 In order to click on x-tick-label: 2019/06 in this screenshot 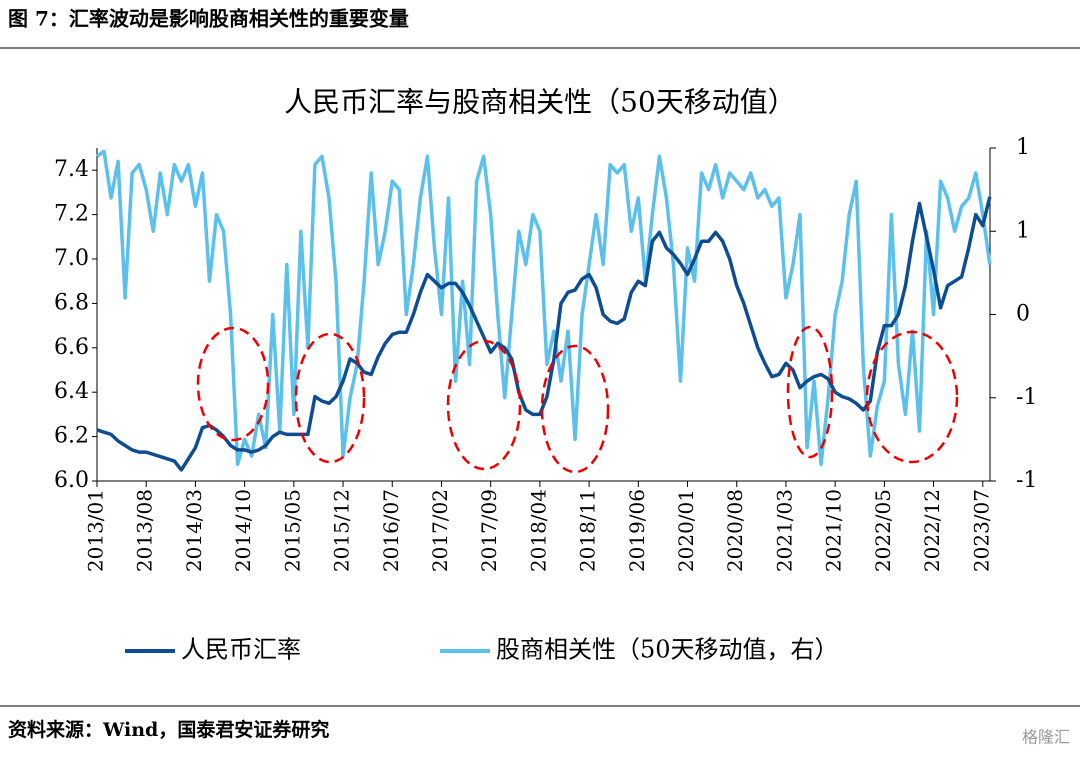, I will do `click(637, 530)`.